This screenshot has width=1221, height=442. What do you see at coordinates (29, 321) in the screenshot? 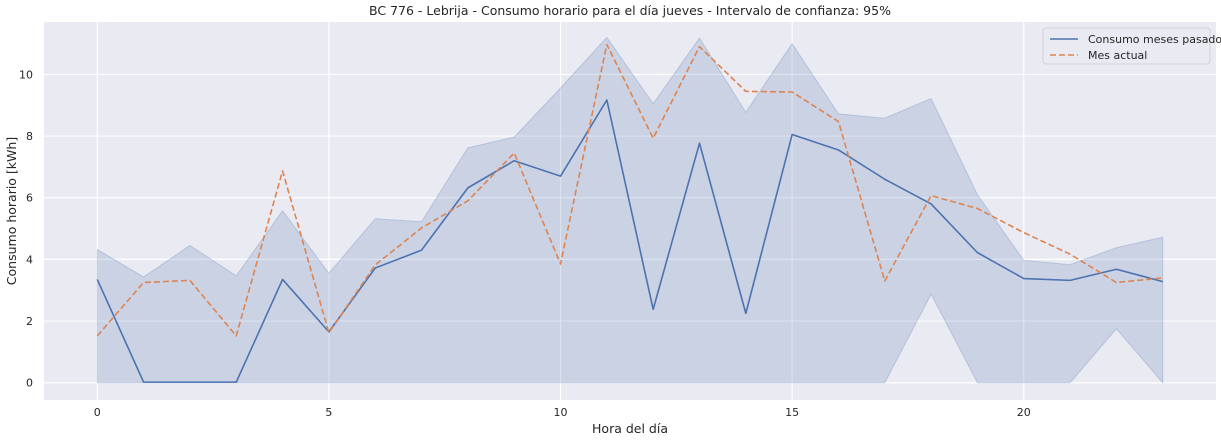
I see `y-tick-label: 2` at bounding box center [29, 321].